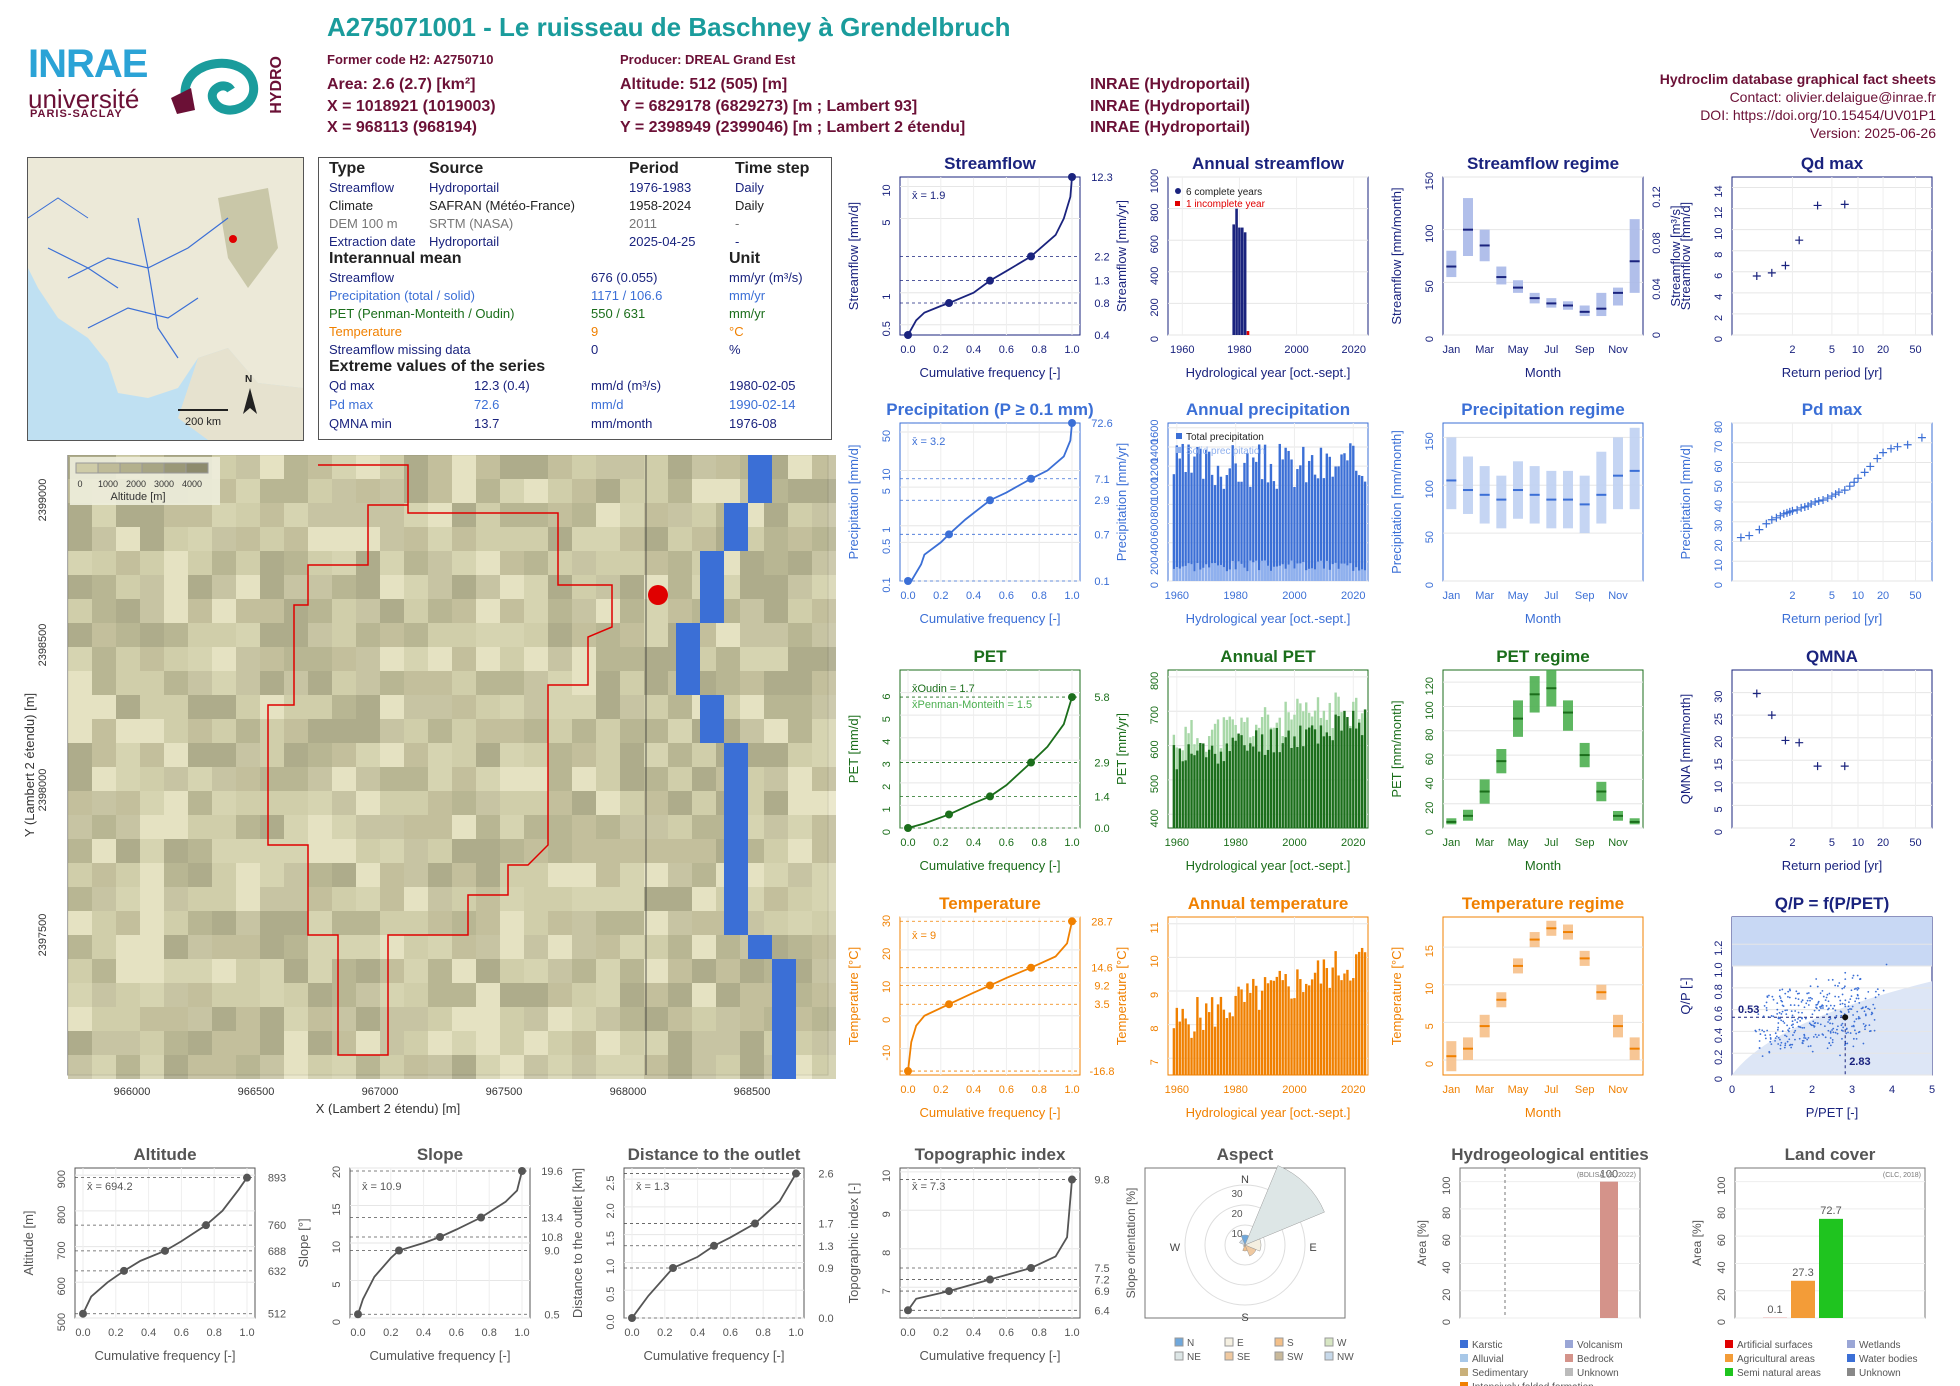  Describe the element at coordinates (1596, 1359) in the screenshot. I see `legend-label: Bedrock` at that location.